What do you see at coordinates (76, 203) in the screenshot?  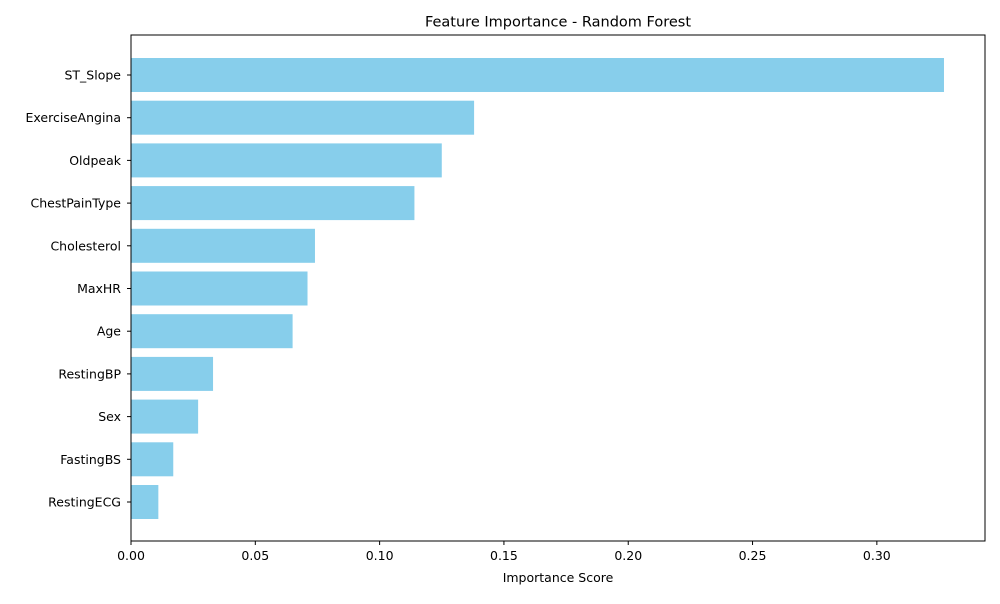 I see `y-tick-label-chestpaintype: ChestPainType` at bounding box center [76, 203].